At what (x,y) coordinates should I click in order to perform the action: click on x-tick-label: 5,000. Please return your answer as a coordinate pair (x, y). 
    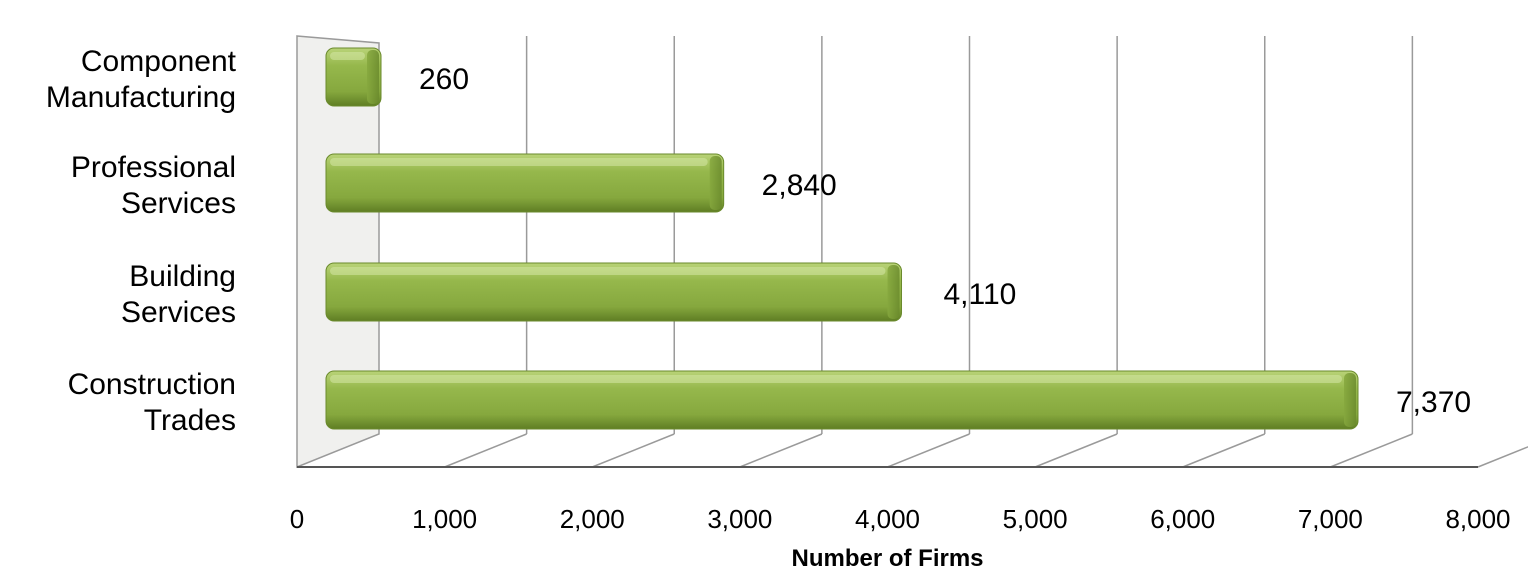
    Looking at the image, I should click on (1035, 519).